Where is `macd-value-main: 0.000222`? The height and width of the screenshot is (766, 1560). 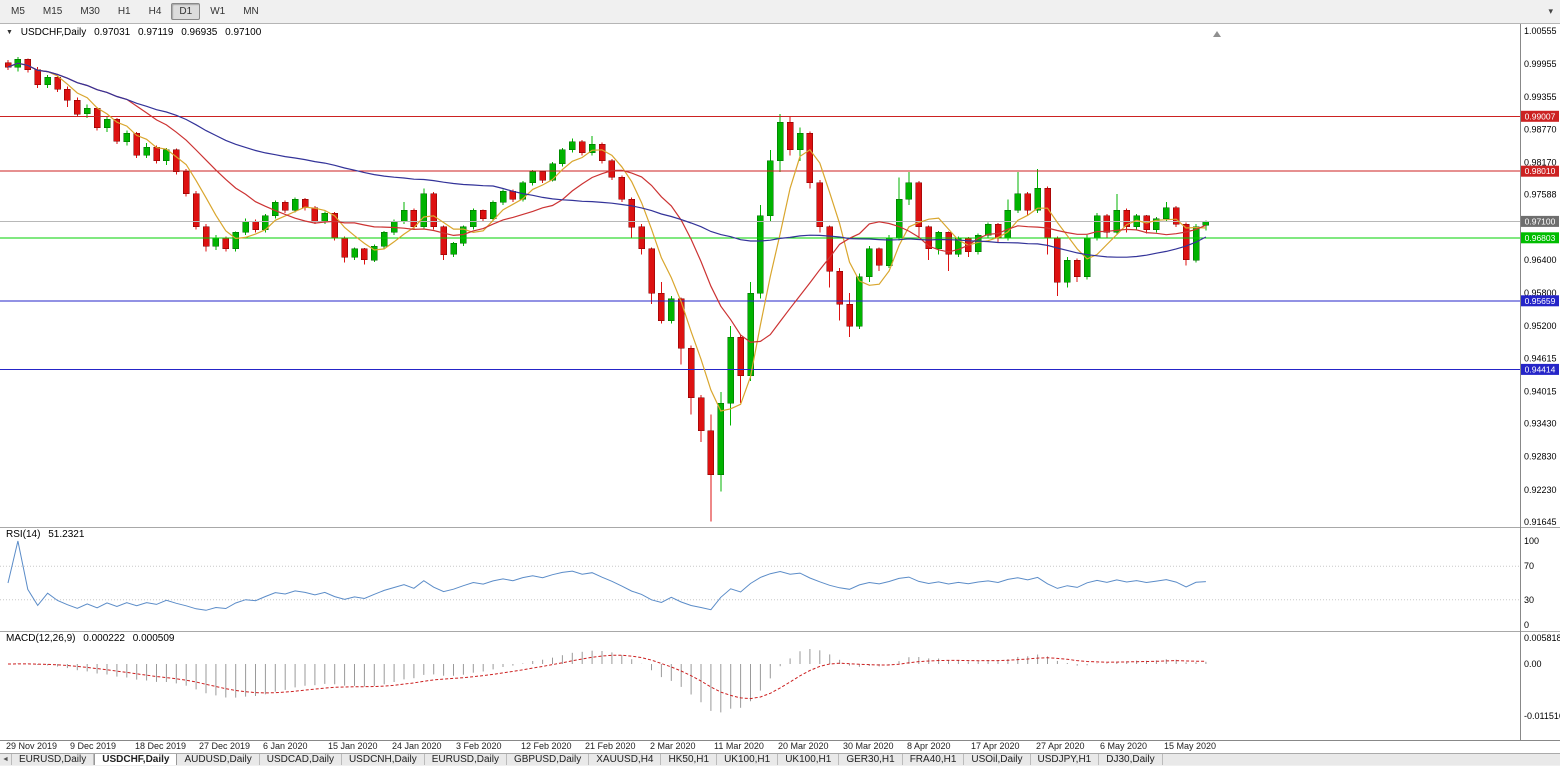
macd-value-main: 0.000222 is located at coordinates (104, 638).